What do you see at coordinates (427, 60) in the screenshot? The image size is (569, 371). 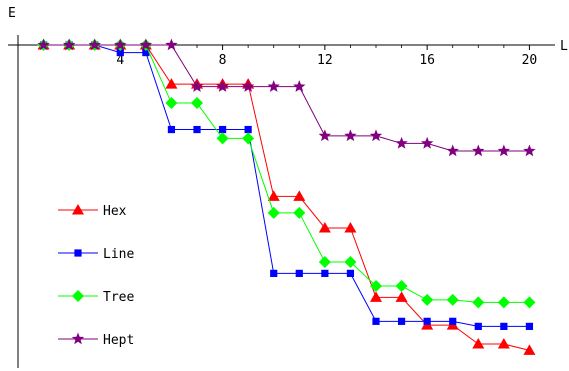 I see `x-tick-label: 16` at bounding box center [427, 60].